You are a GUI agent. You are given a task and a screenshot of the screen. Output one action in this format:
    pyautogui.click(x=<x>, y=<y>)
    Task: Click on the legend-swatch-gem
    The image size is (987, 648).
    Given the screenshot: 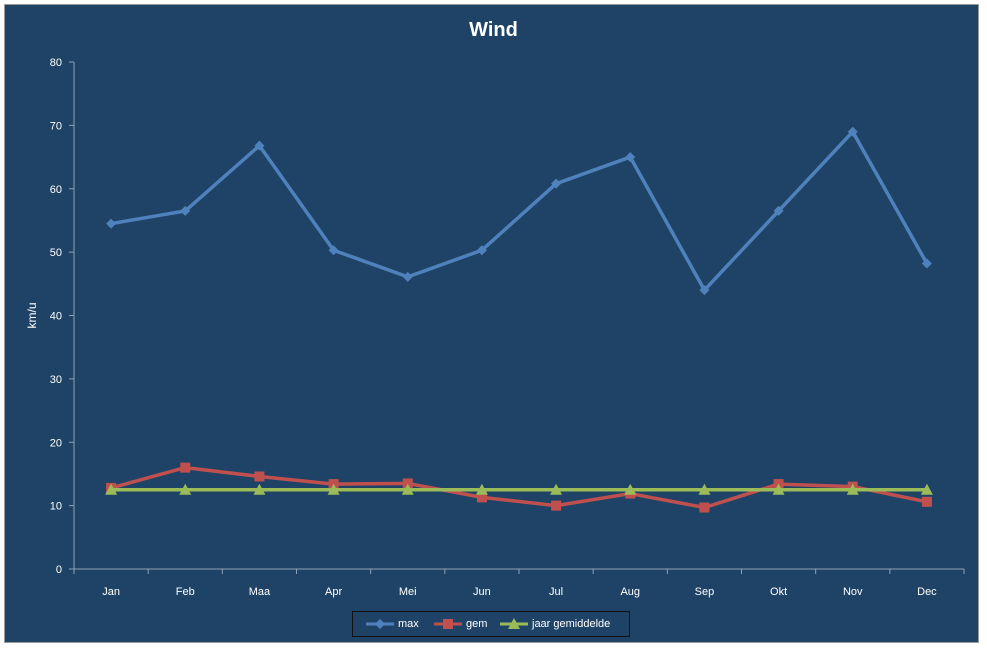 What is the action you would take?
    pyautogui.click(x=448, y=624)
    